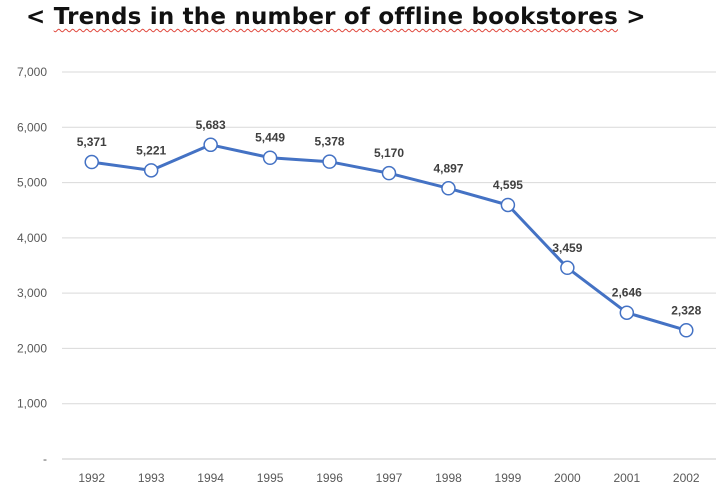  I want to click on x-tick-label: 1999, so click(508, 478).